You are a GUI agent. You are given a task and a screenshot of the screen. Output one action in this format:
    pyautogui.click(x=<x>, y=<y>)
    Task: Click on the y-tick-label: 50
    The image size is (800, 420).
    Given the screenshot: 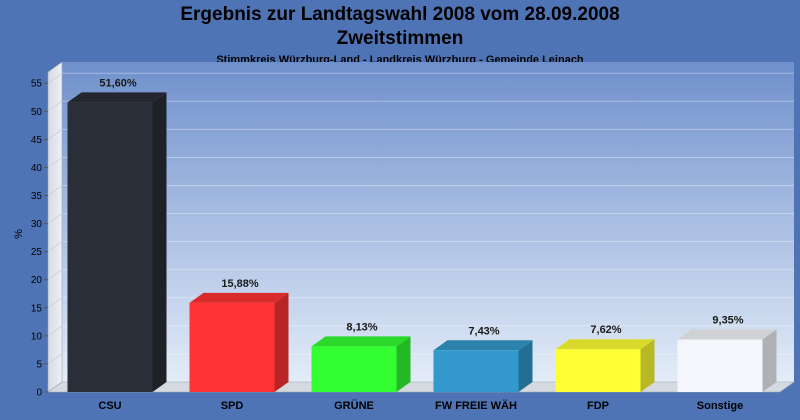 What is the action you would take?
    pyautogui.click(x=37, y=112)
    